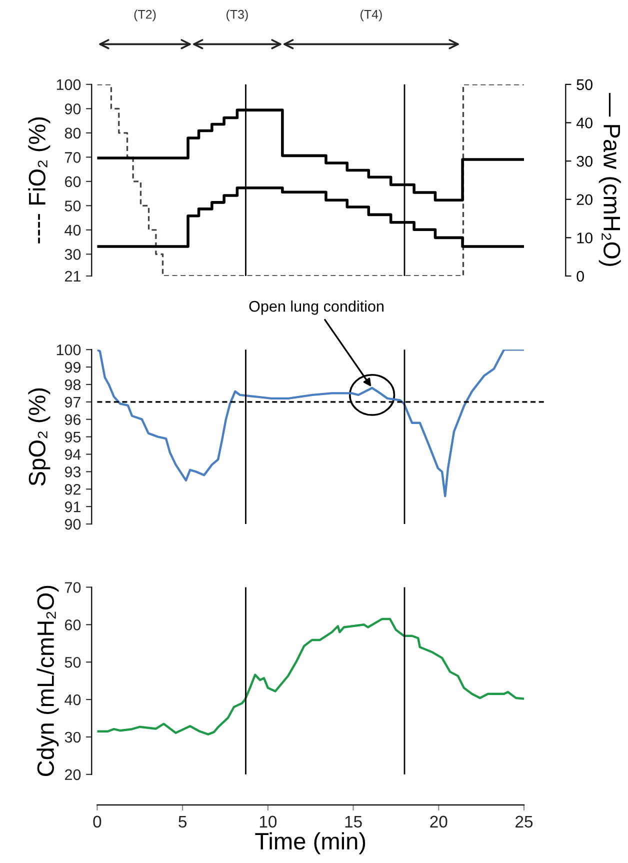  What do you see at coordinates (268, 822) in the screenshot?
I see `x-tick-label: 10` at bounding box center [268, 822].